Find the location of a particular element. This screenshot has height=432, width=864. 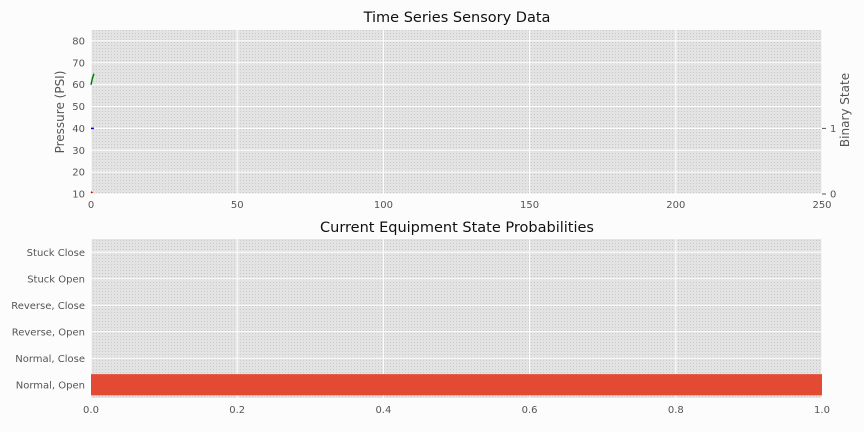

category-label: Reverse, Open is located at coordinates (48, 332).